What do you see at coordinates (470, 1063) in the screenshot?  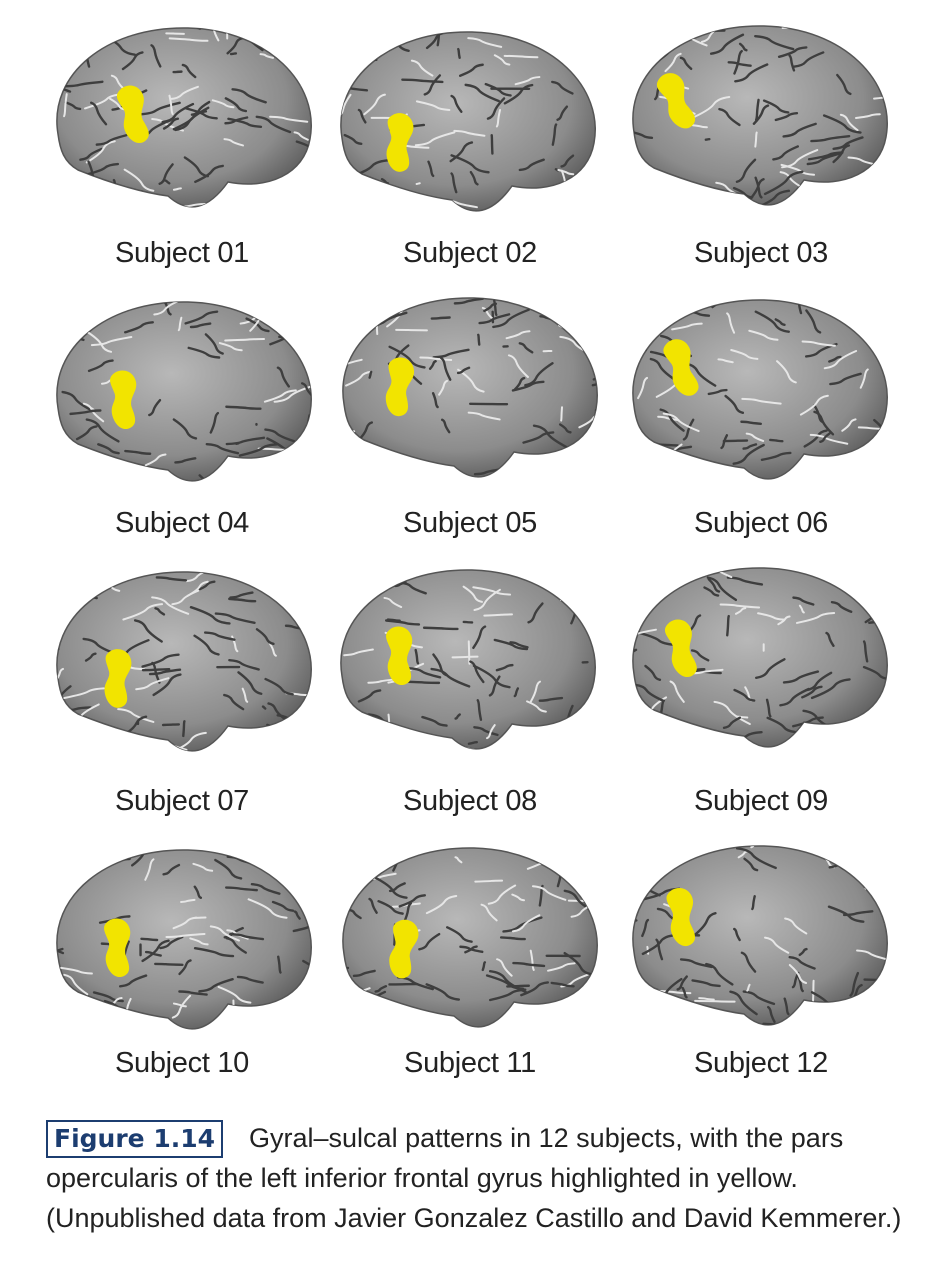 I see `panel-label: Subject 11` at bounding box center [470, 1063].